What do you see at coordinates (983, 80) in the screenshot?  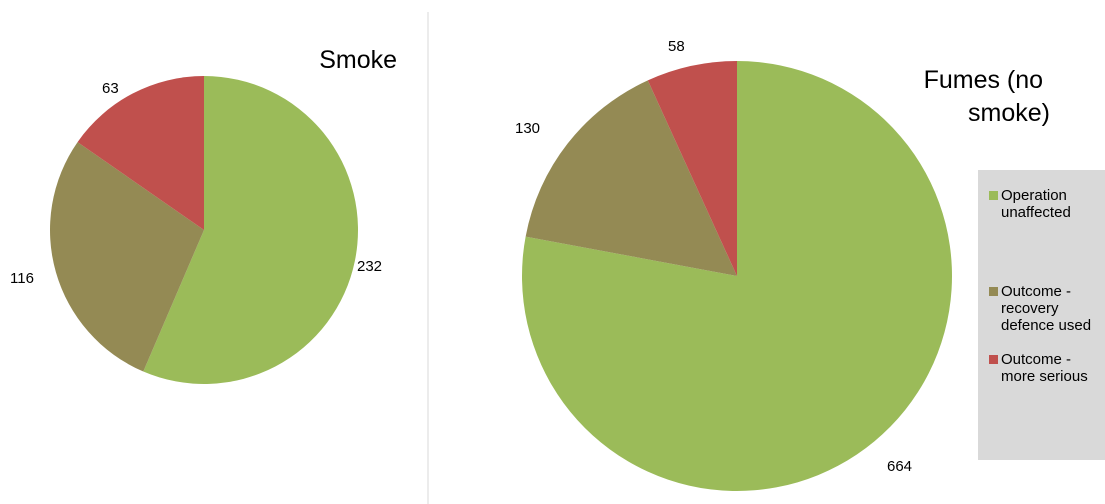 I see `chart-title-fumes-line-1: Fumes (no` at bounding box center [983, 80].